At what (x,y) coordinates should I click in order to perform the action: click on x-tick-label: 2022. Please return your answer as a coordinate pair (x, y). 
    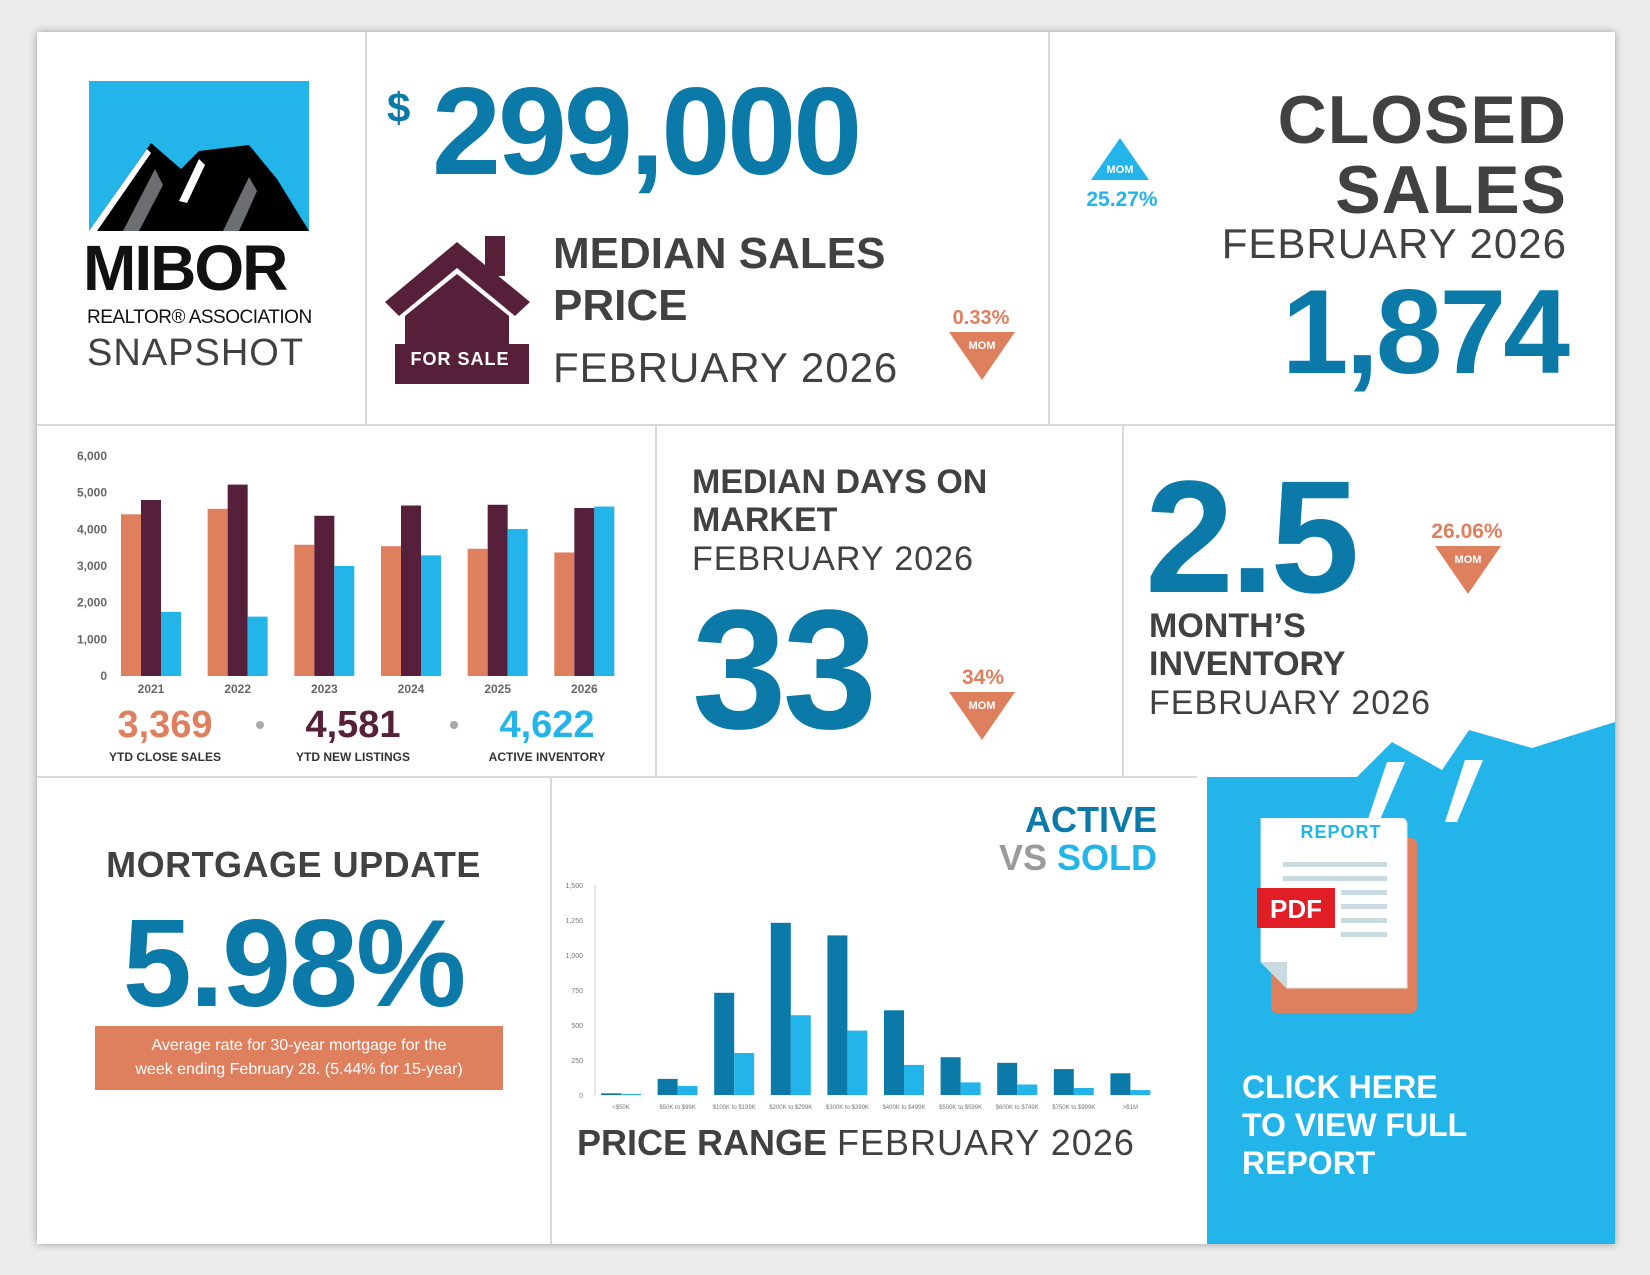
    Looking at the image, I should click on (237, 689).